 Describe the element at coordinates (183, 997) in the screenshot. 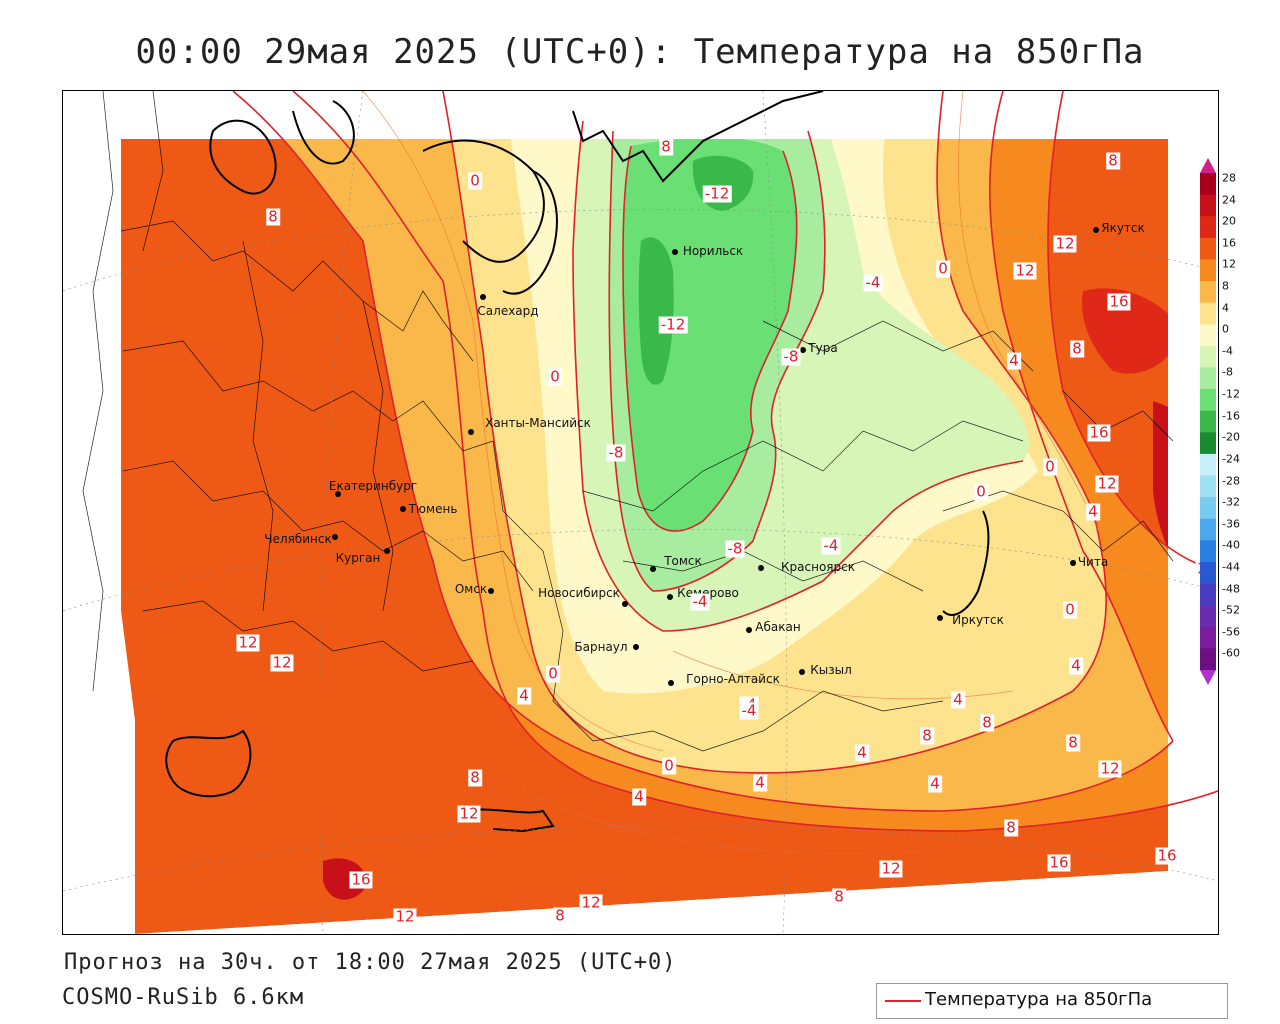

I see `model-info: COSMO-RuSib 6.6км` at that location.